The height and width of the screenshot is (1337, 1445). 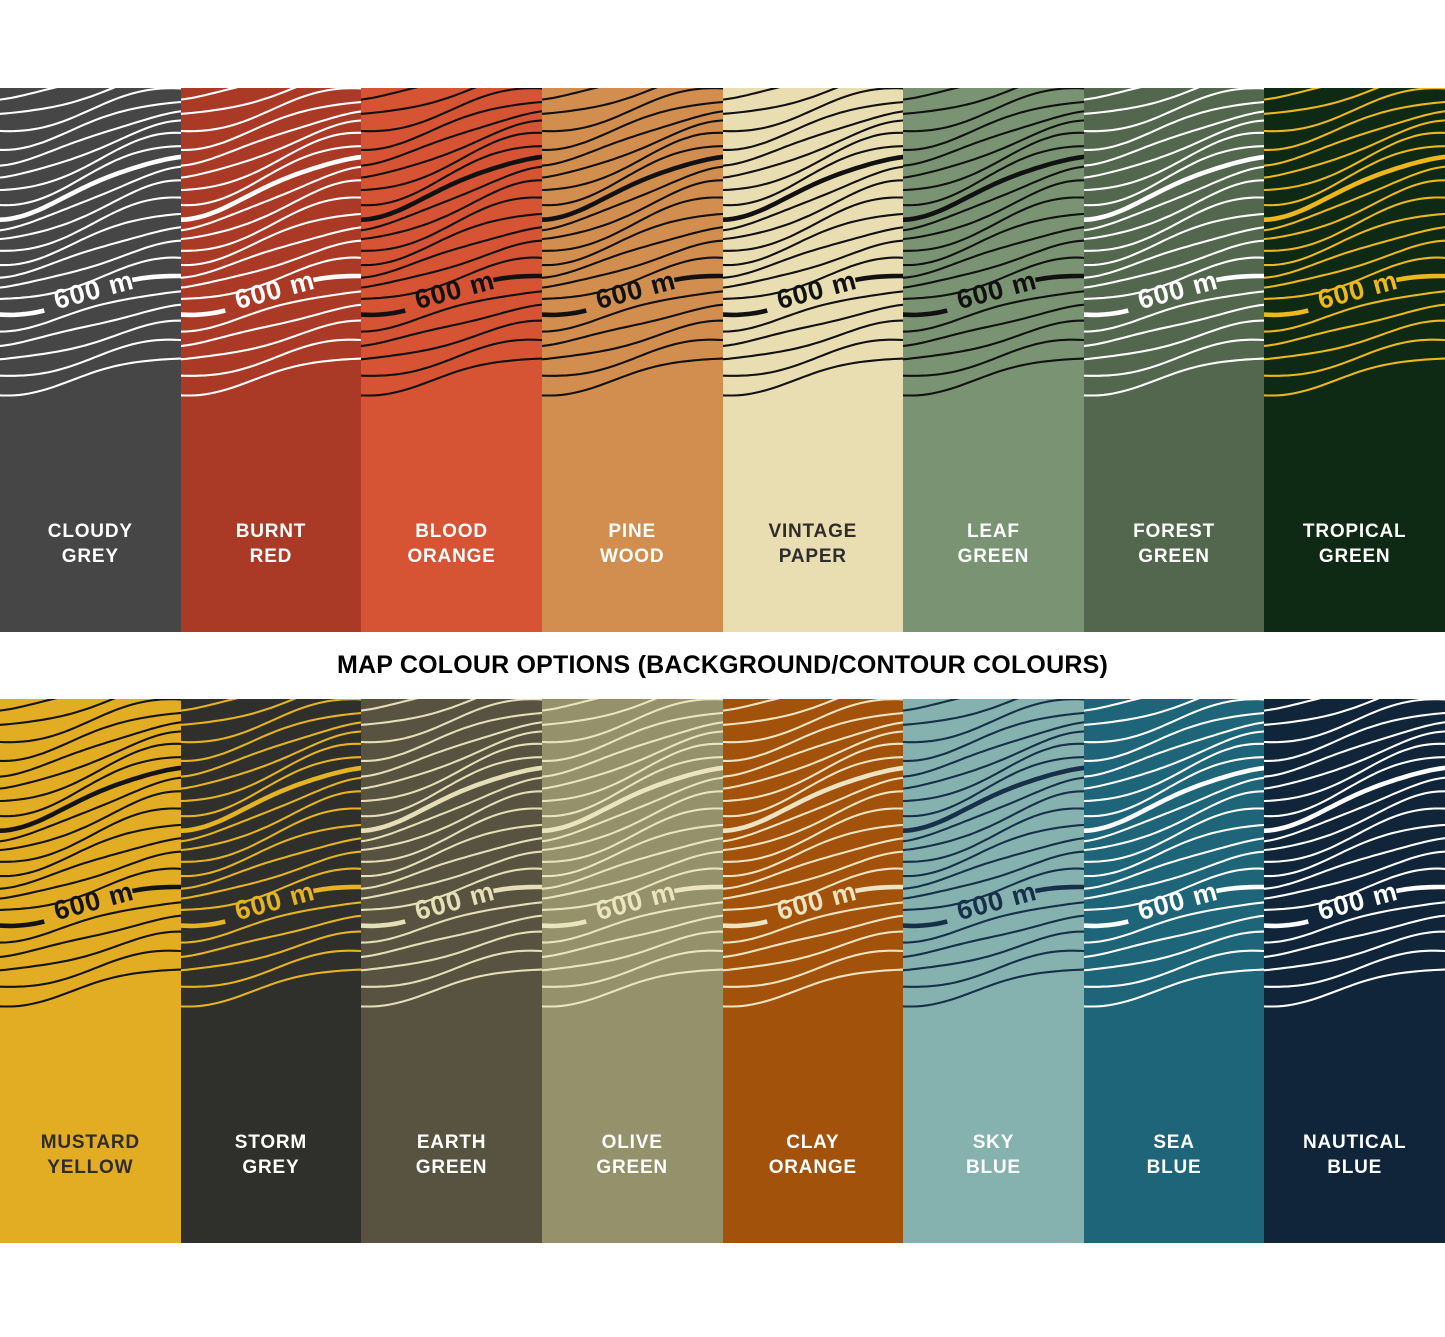 I want to click on swatch-name: OLIVE GREEN, so click(x=632, y=1155).